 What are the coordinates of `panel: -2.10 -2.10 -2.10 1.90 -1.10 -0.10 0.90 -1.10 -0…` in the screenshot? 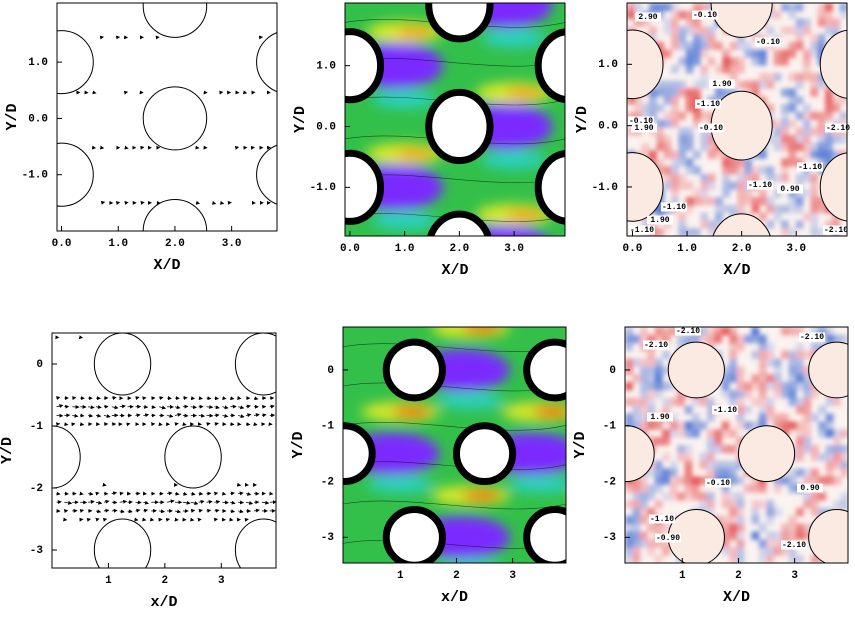 It's located at (710, 466).